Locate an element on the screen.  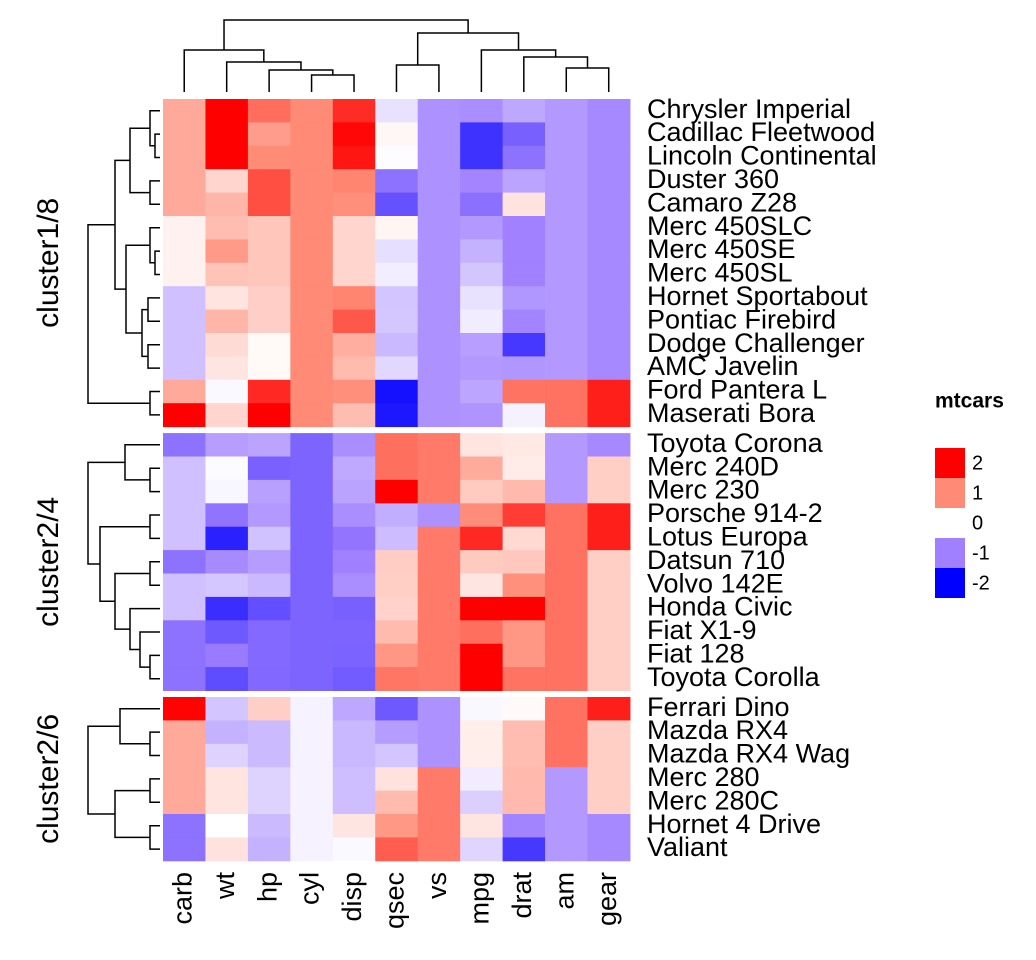
row-label: Hornet 4 Drive is located at coordinates (734, 824).